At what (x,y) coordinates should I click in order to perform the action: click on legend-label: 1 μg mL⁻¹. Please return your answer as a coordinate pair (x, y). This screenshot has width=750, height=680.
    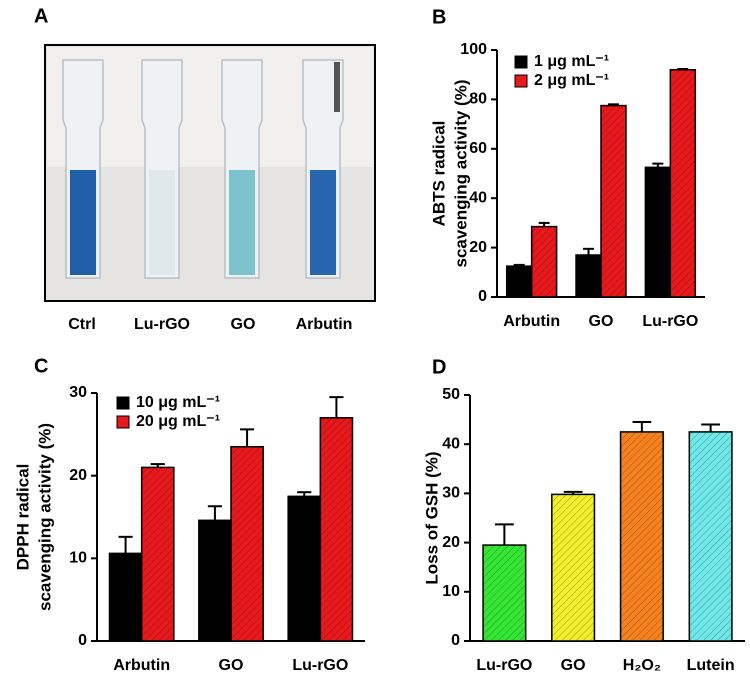
    Looking at the image, I should click on (571, 61).